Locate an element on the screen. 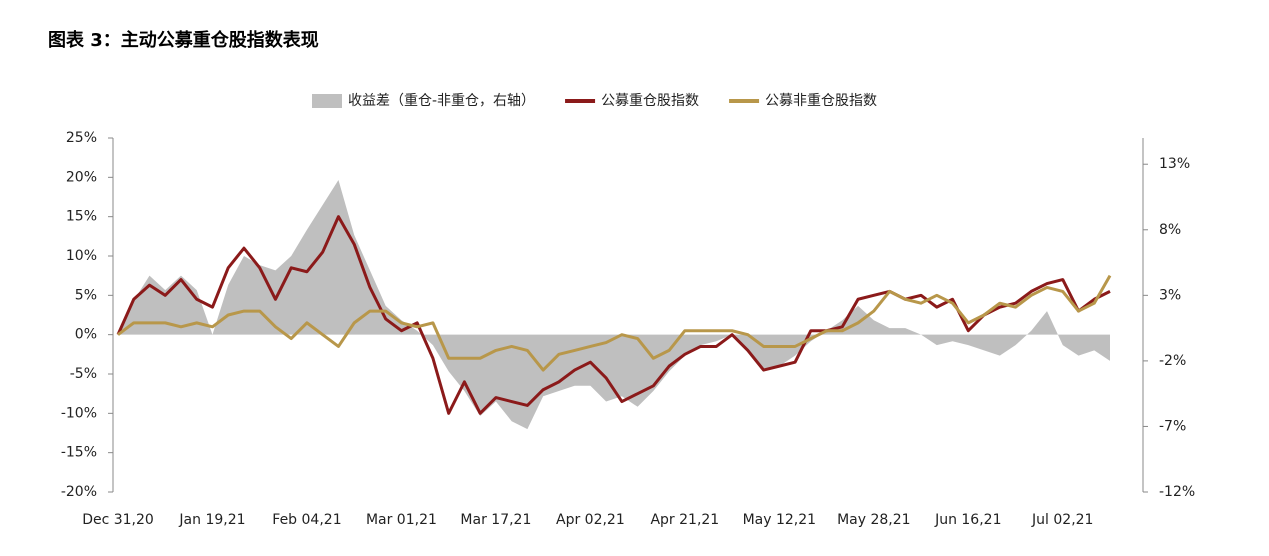 The height and width of the screenshot is (556, 1269). x-tick-label: Jun 16,21 is located at coordinates (967, 520).